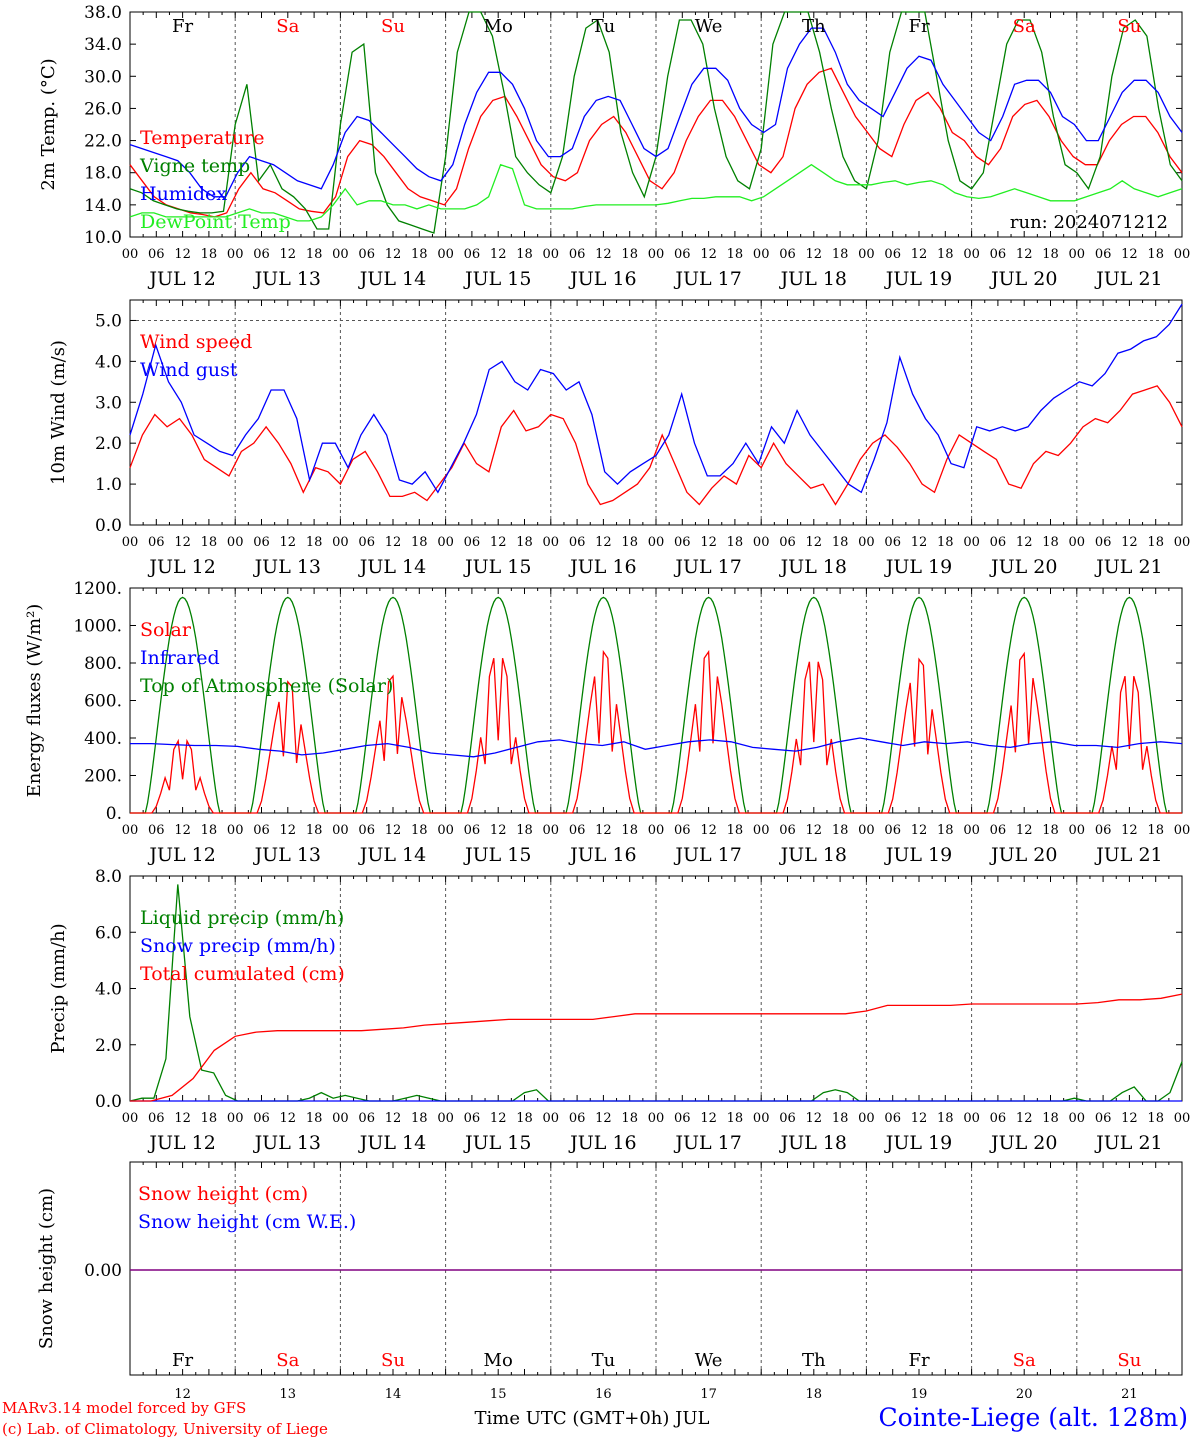  What do you see at coordinates (287, 1360) in the screenshot?
I see `weekday-label: Sa` at bounding box center [287, 1360].